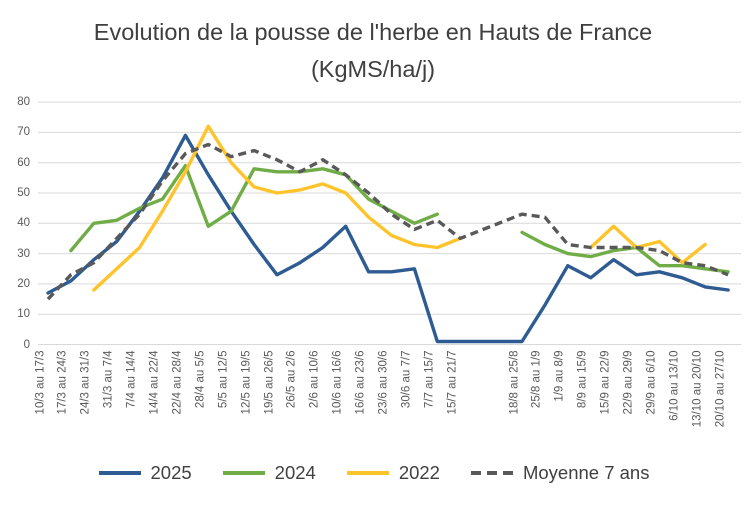 This screenshot has height=508, width=747. What do you see at coordinates (26, 344) in the screenshot?
I see `y-axis-label: 0` at bounding box center [26, 344].